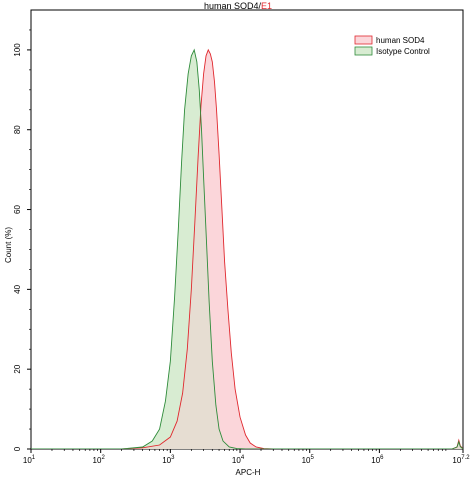  I want to click on y-tick-label: 100, so click(17, 50).